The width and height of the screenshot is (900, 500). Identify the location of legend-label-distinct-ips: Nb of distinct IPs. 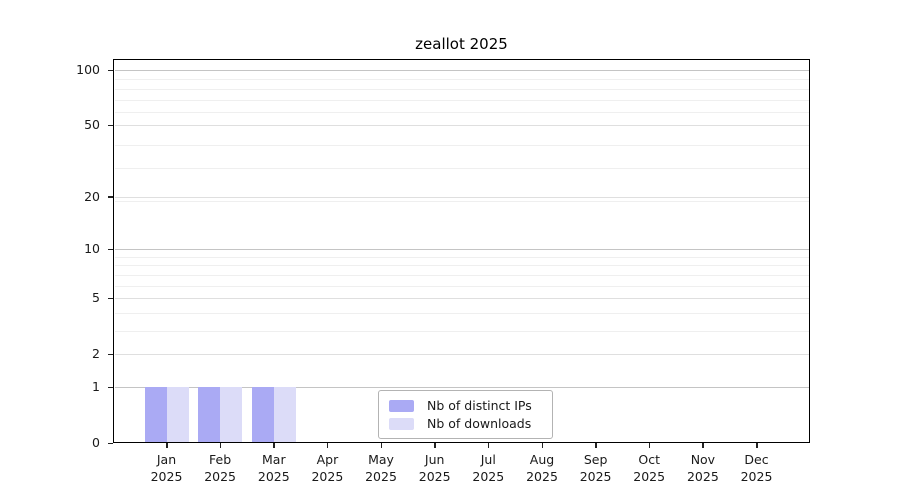
(479, 405).